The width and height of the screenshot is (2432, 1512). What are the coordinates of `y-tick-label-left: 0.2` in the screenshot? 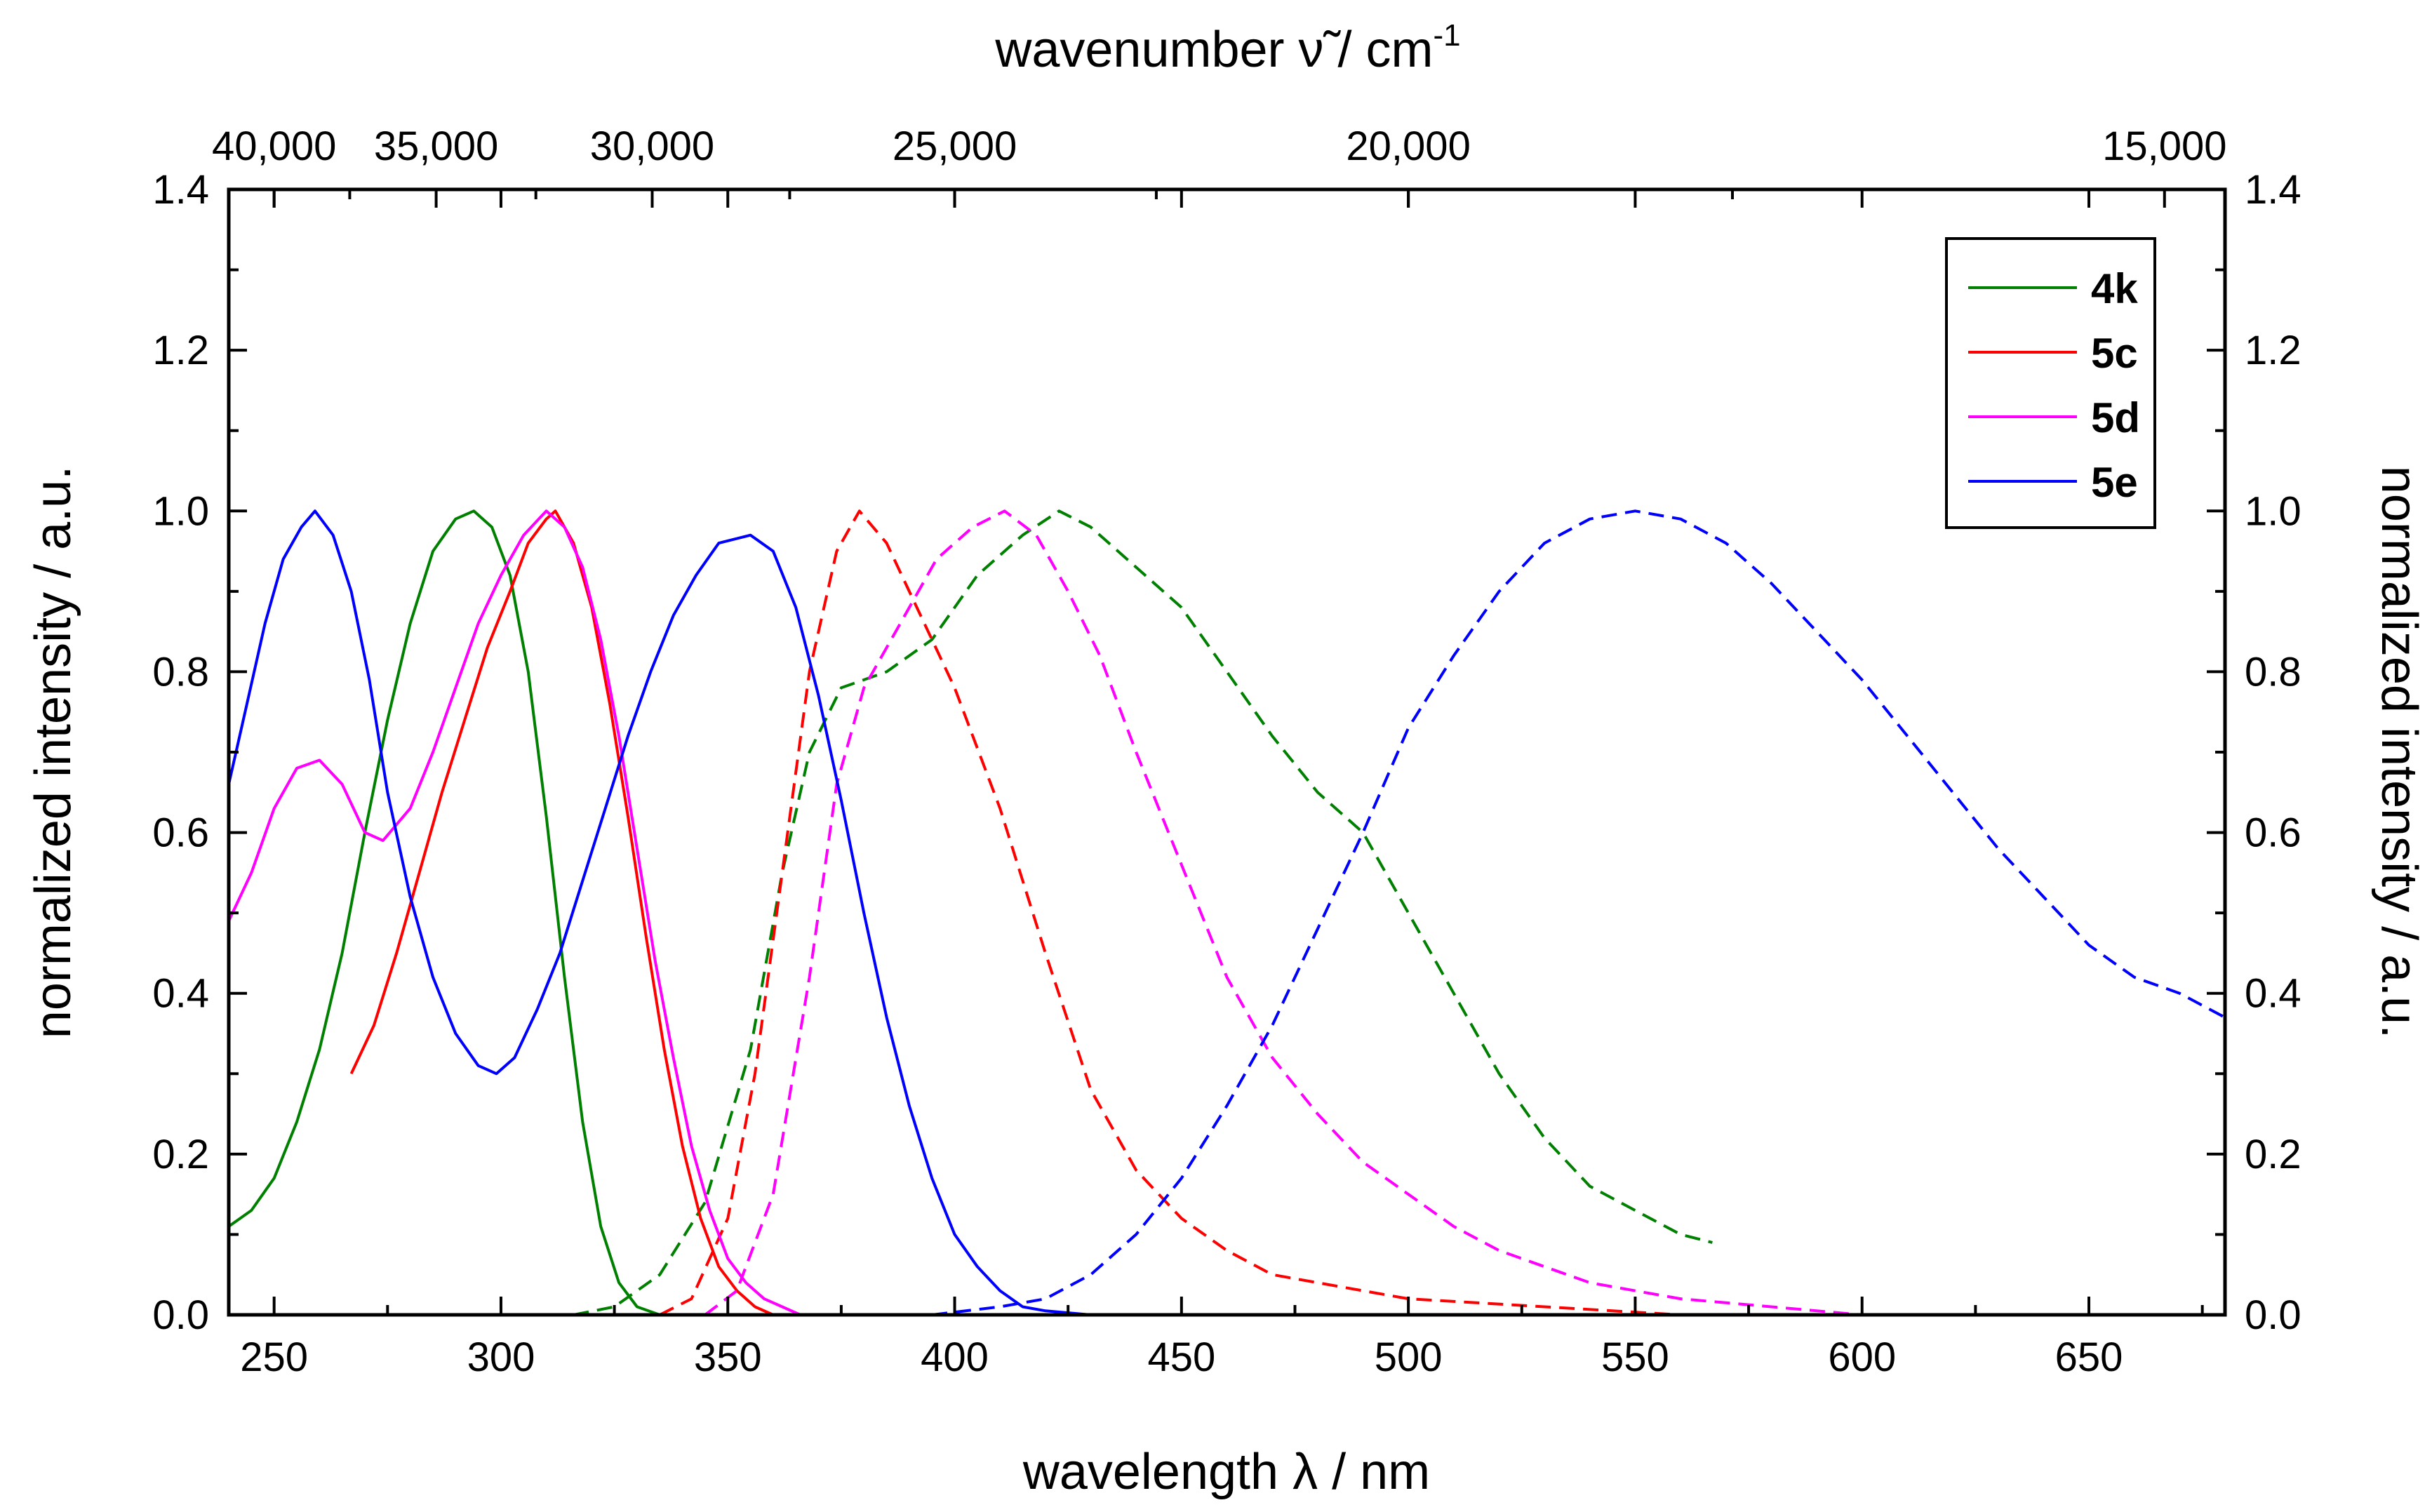 It's located at (180, 1154).